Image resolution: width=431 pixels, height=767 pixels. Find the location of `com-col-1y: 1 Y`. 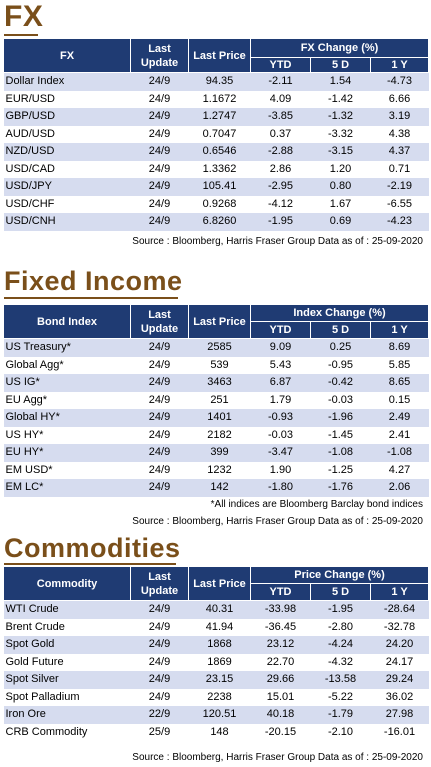

com-col-1y: 1 Y is located at coordinates (399, 592).